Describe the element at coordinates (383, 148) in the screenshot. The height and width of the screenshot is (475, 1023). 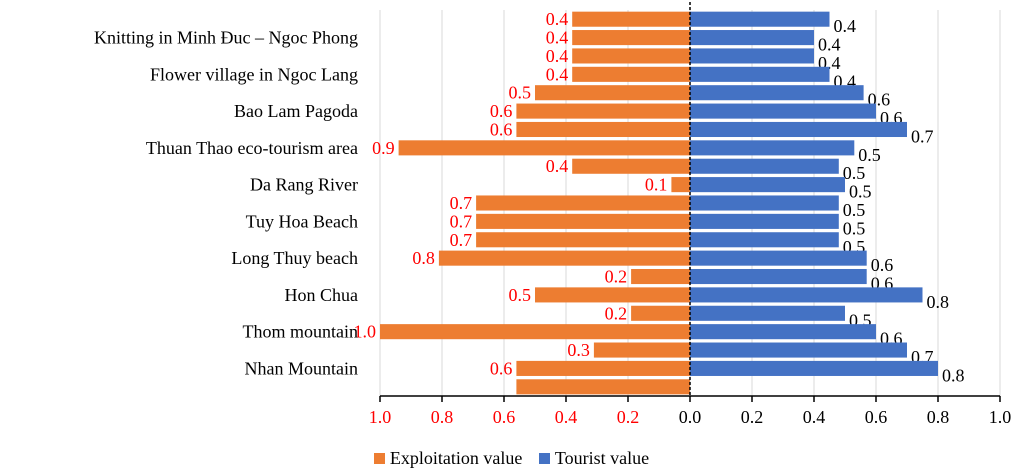
I see `data-label-exploitation: 0.9` at that location.